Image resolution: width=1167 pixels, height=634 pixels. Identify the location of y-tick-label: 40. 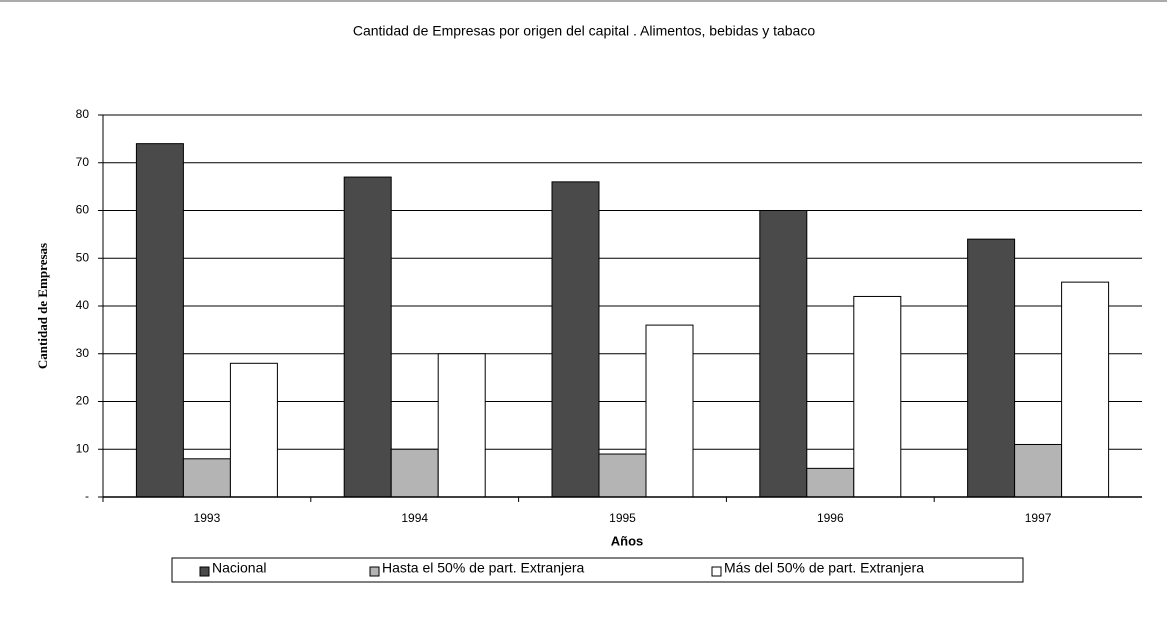
(83, 305).